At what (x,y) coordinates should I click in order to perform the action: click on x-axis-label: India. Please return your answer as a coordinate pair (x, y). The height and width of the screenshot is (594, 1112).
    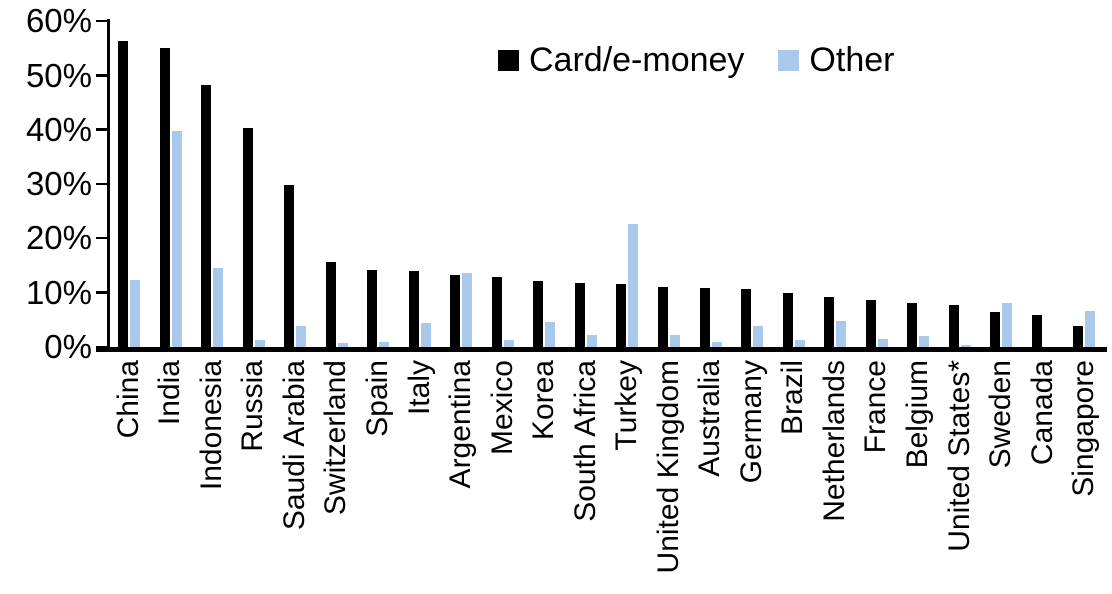
    Looking at the image, I should click on (170, 393).